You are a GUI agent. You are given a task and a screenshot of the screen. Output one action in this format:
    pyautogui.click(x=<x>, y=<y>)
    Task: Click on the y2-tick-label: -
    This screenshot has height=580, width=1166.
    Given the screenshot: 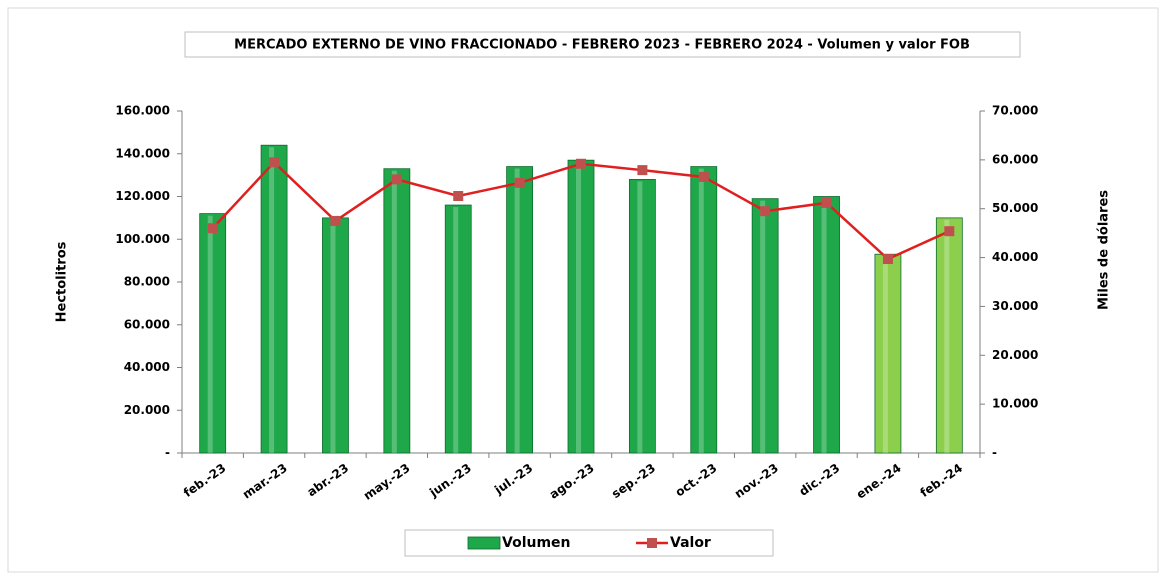 What is the action you would take?
    pyautogui.click(x=994, y=453)
    